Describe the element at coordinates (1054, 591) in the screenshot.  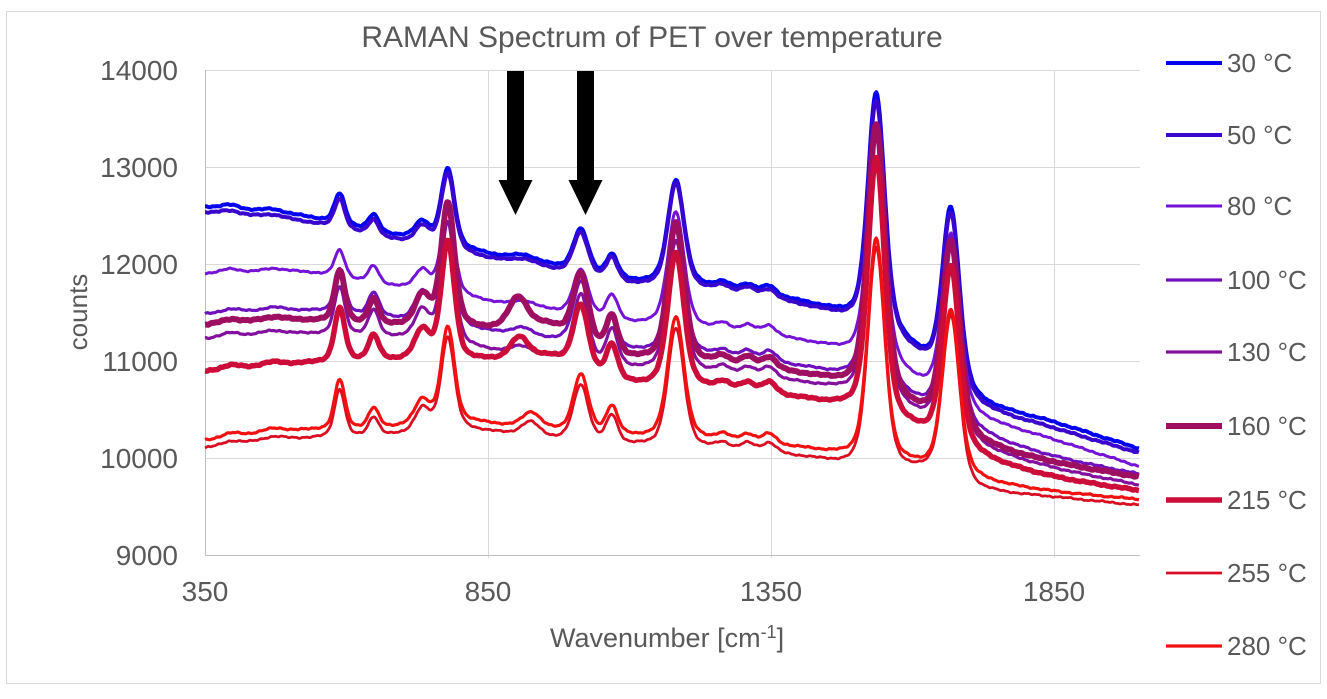
I see `svg-text: 1850` at that location.